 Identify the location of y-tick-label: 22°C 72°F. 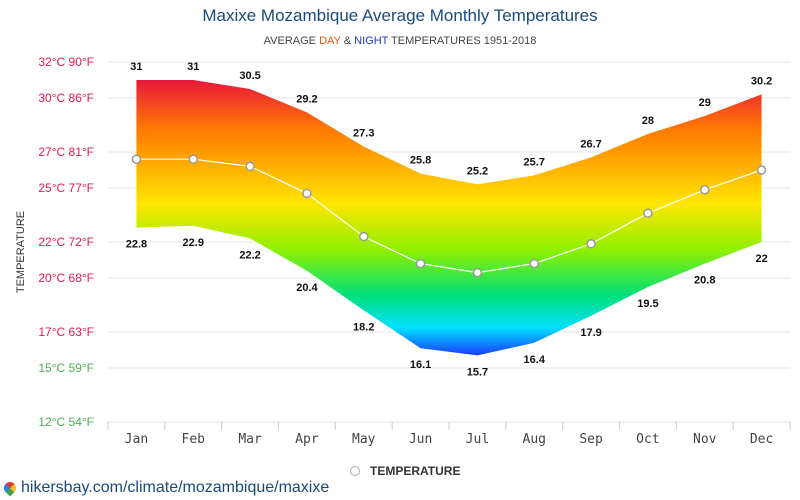
(66, 242).